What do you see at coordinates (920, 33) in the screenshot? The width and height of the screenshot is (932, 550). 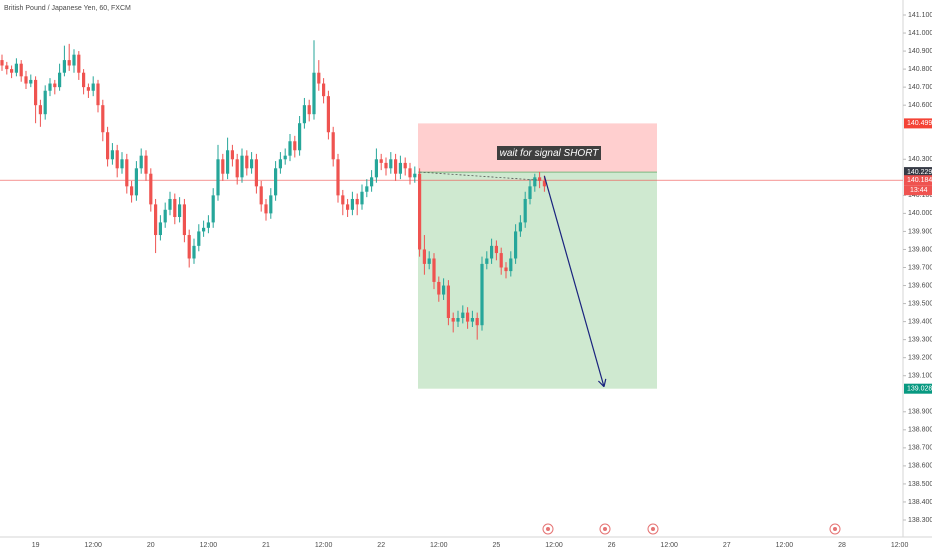 I see `y-tick-label: 141.000` at bounding box center [920, 33].